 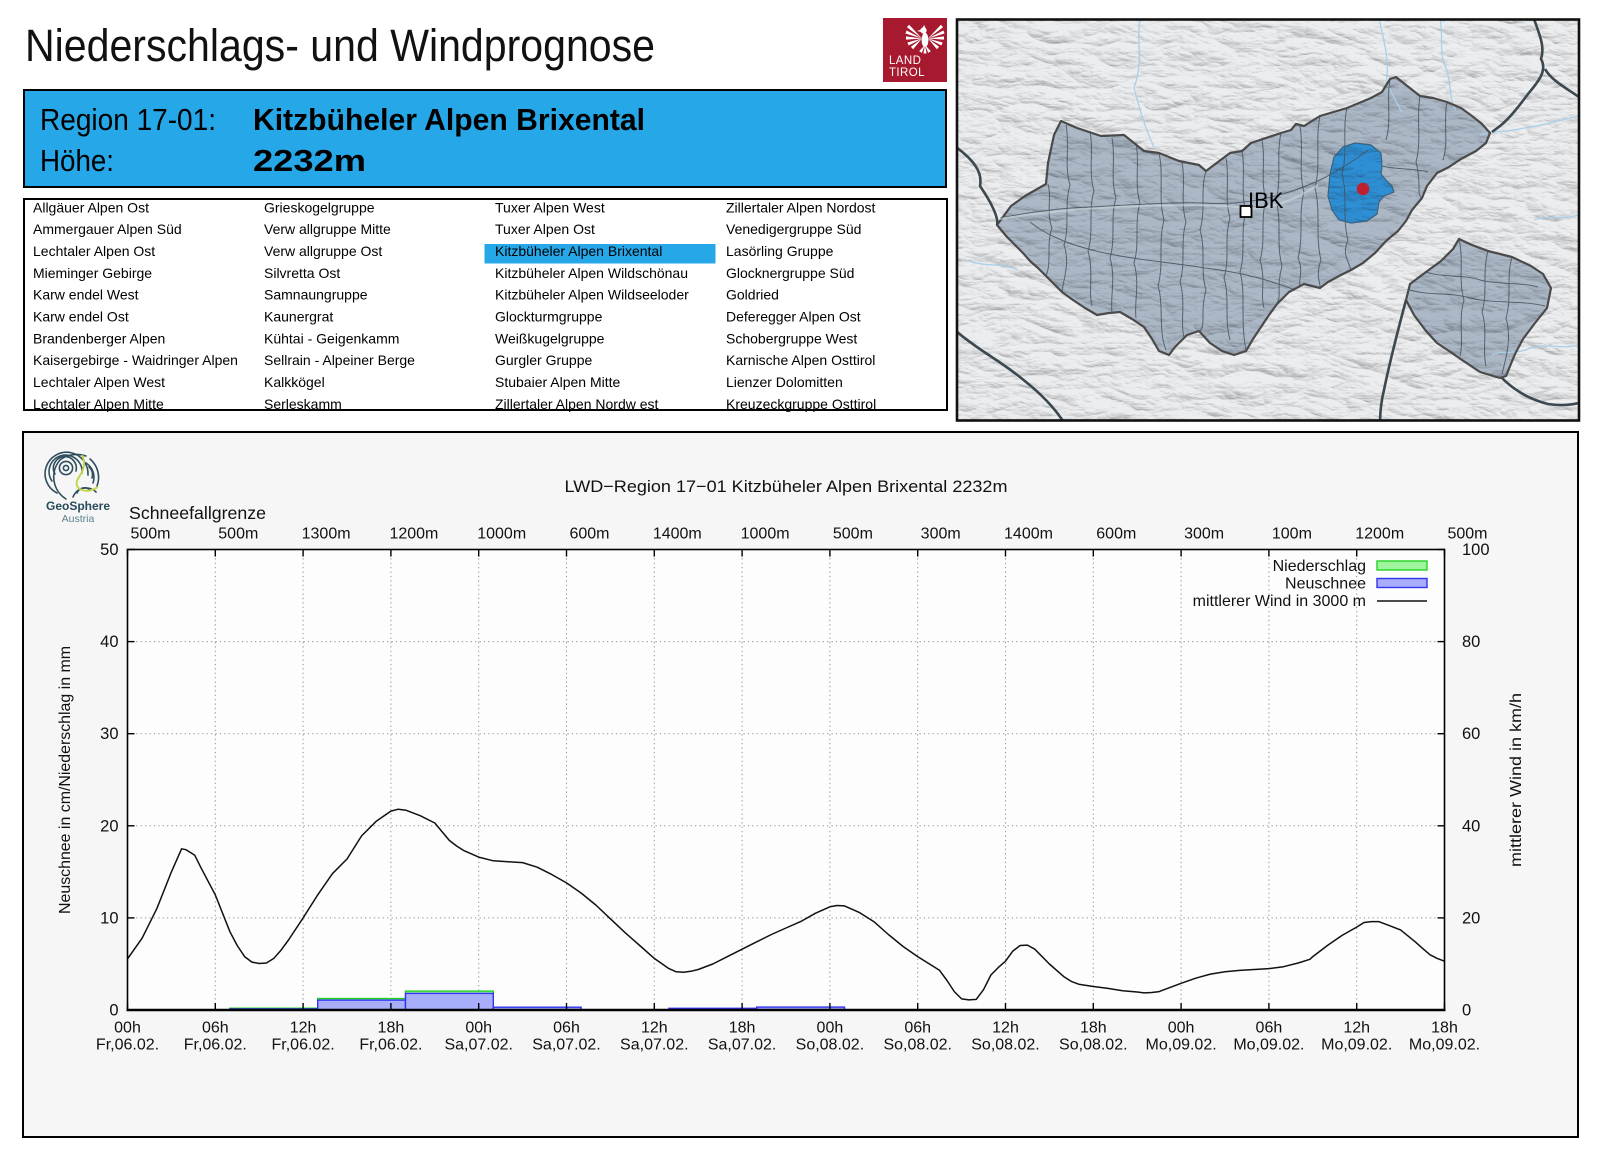 I want to click on svg-text: Tuxer Alpen Ost, so click(x=545, y=229).